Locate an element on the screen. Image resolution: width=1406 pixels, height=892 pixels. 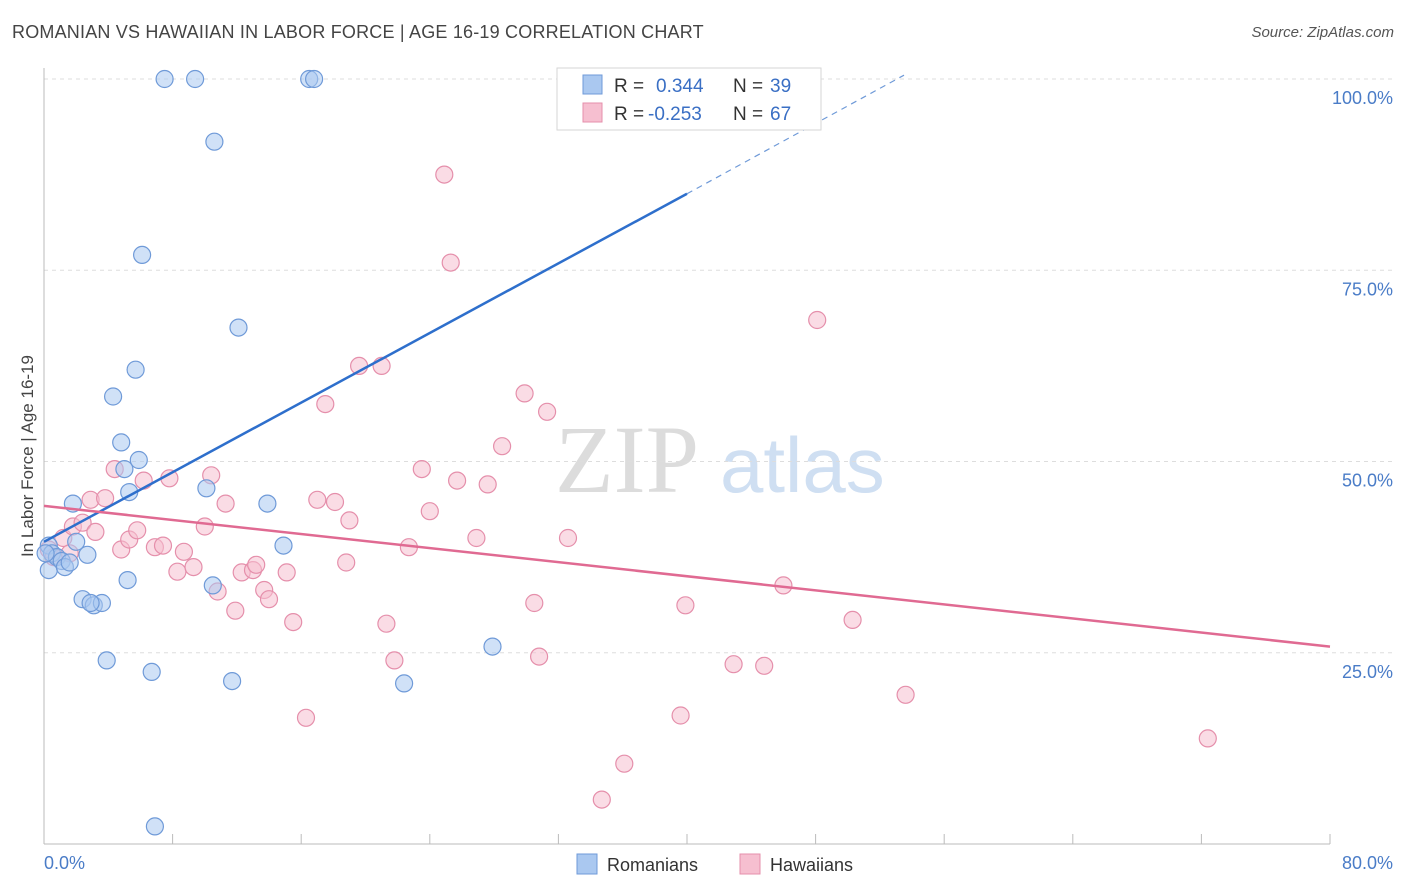
legend-r-value-romanians: 0.344 is located at coordinates (680, 86).